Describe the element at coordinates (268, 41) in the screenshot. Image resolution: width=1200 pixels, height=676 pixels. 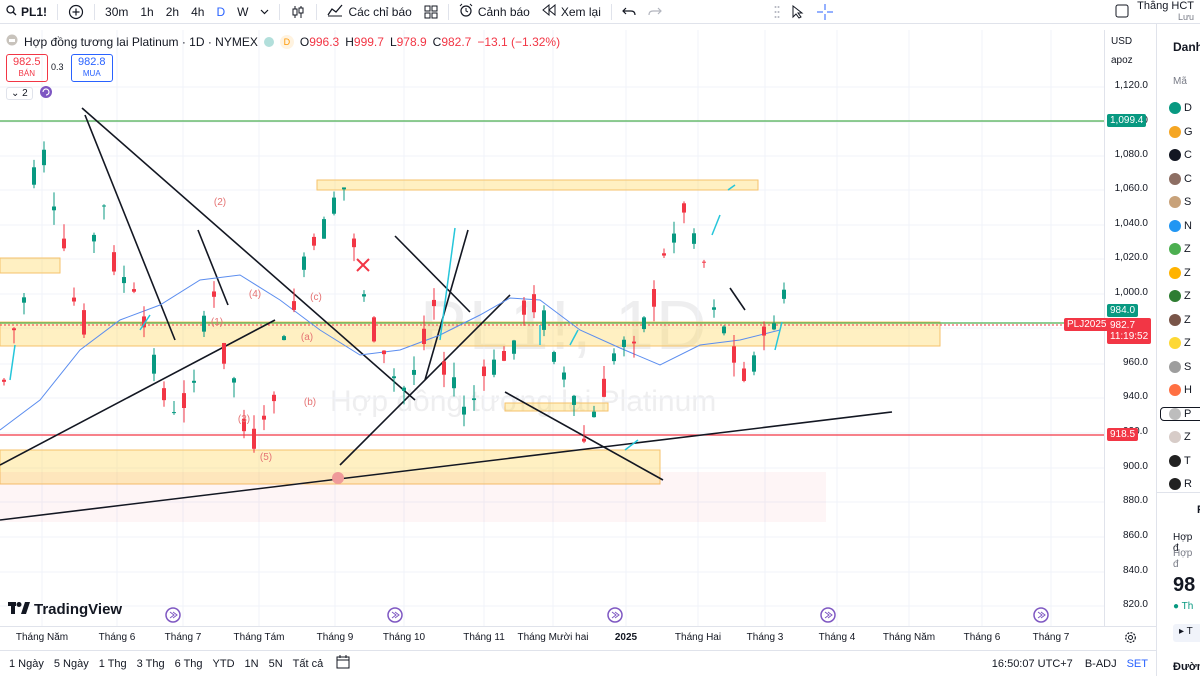
I see `visibility-eye-icon` at that location.